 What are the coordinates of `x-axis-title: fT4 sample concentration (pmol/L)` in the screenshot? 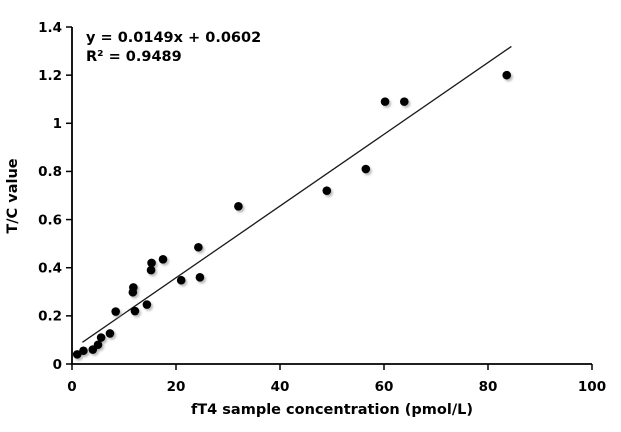 It's located at (332, 410).